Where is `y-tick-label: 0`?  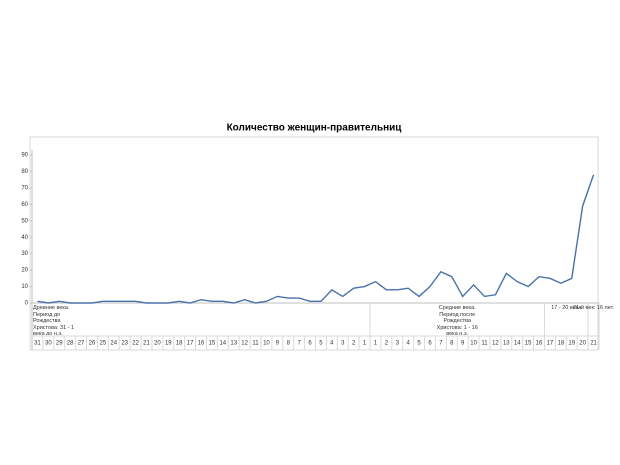
y-tick-label: 0 is located at coordinates (27, 304).